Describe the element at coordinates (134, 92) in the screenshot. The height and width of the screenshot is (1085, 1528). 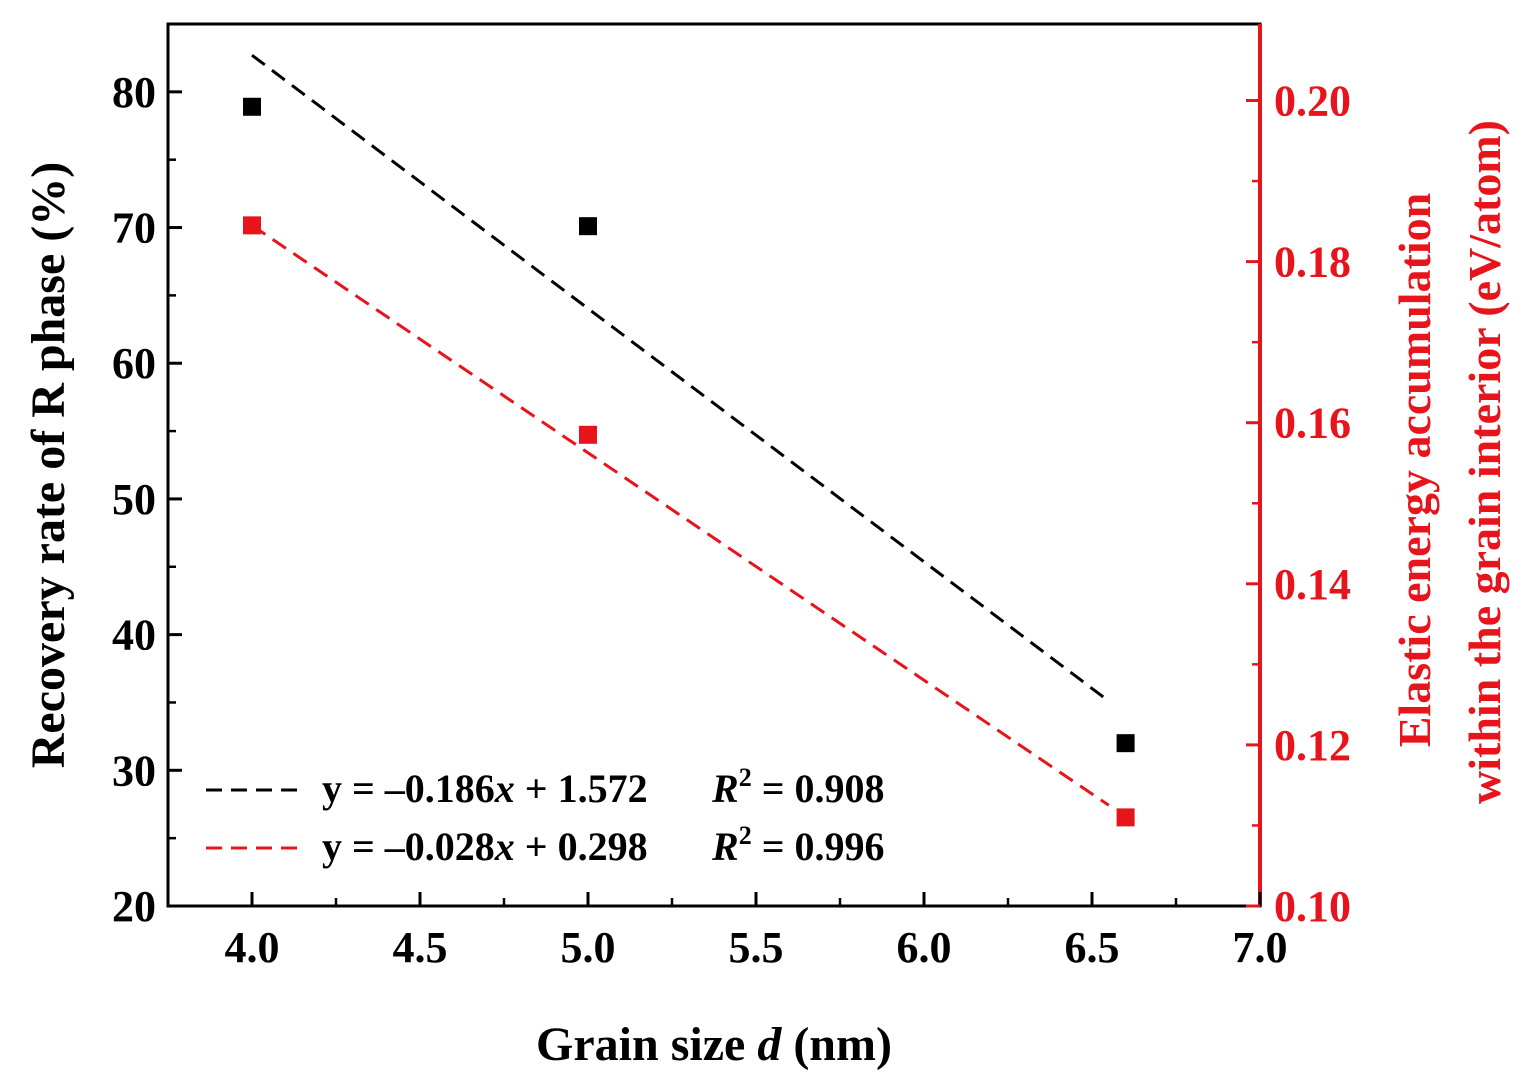
I see `y-left-tick-label-6: 80` at that location.